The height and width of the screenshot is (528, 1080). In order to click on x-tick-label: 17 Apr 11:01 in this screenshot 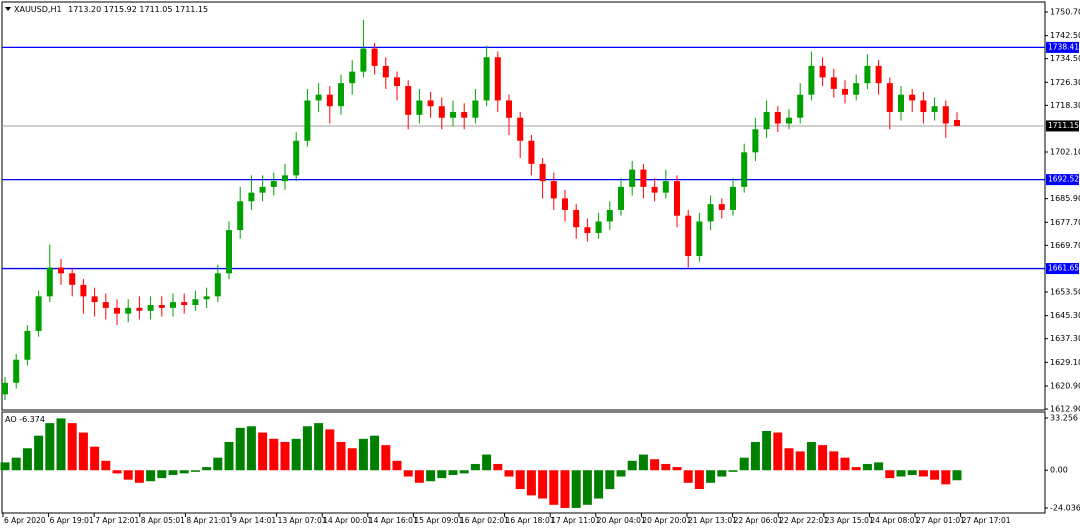, I will do `click(575, 520)`.